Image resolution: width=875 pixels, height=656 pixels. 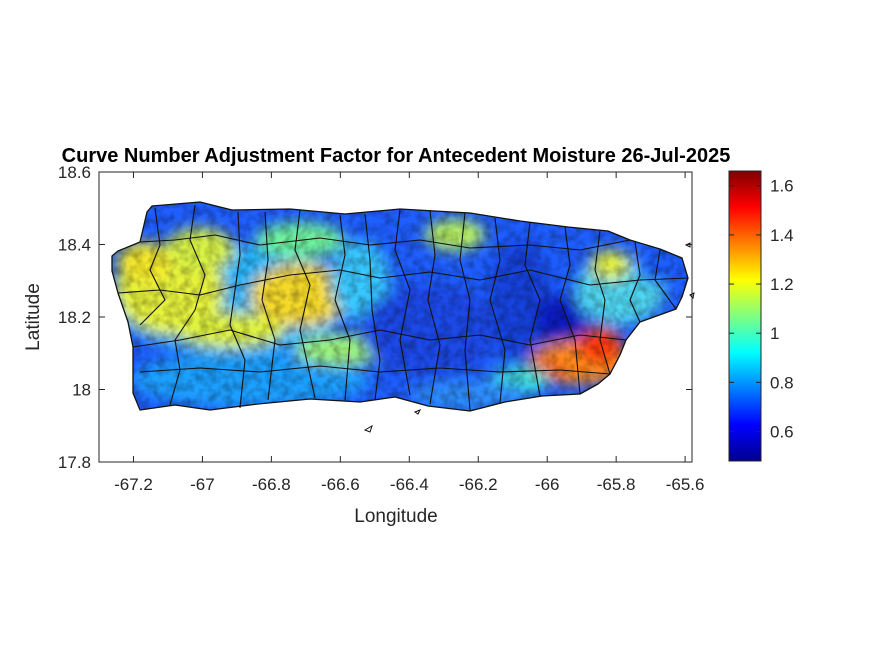 I want to click on x-tick-label: -66.4, so click(x=409, y=484).